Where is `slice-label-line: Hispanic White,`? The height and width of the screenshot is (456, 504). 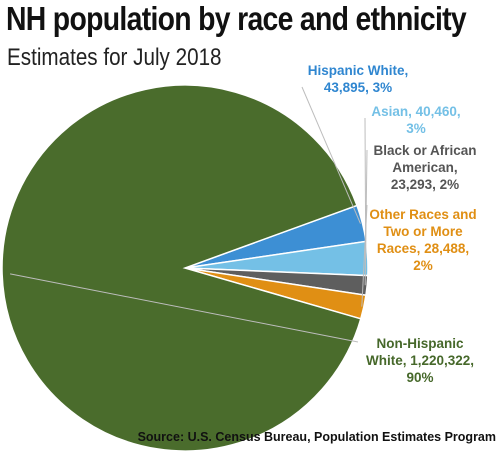 slice-label-line: Hispanic White, is located at coordinates (358, 70).